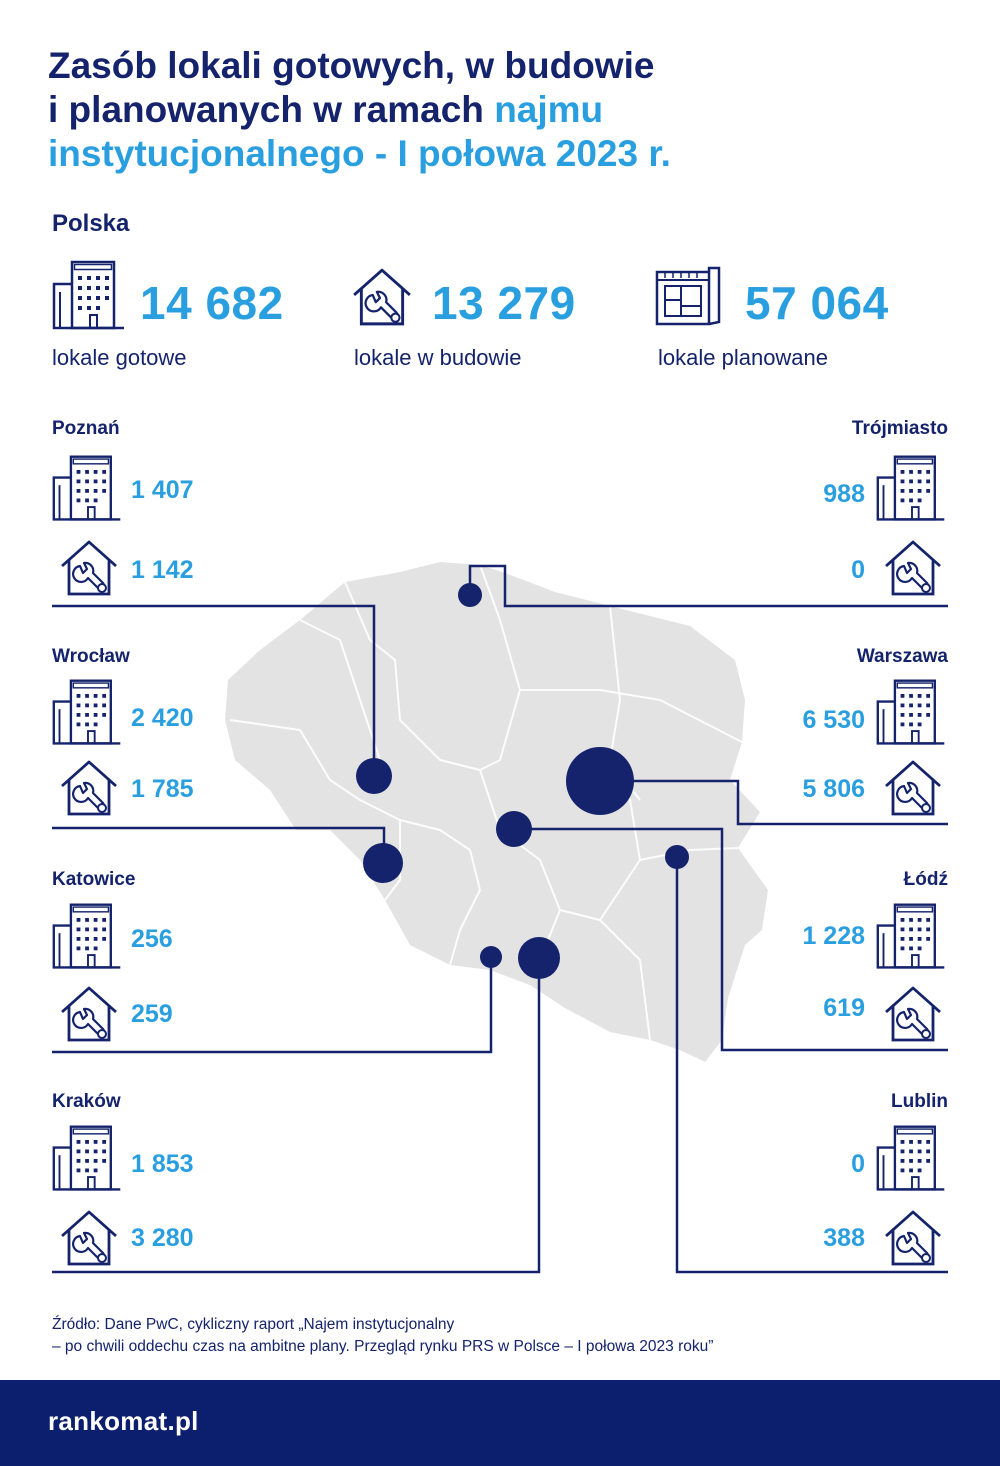  I want to click on marker-krakow, so click(539, 958).